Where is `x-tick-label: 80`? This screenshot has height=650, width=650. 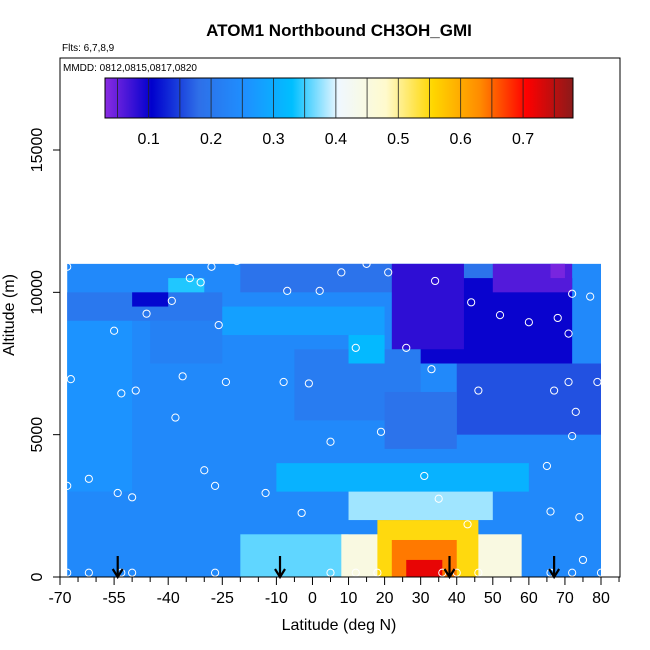
x-tick-label: 80 is located at coordinates (601, 598).